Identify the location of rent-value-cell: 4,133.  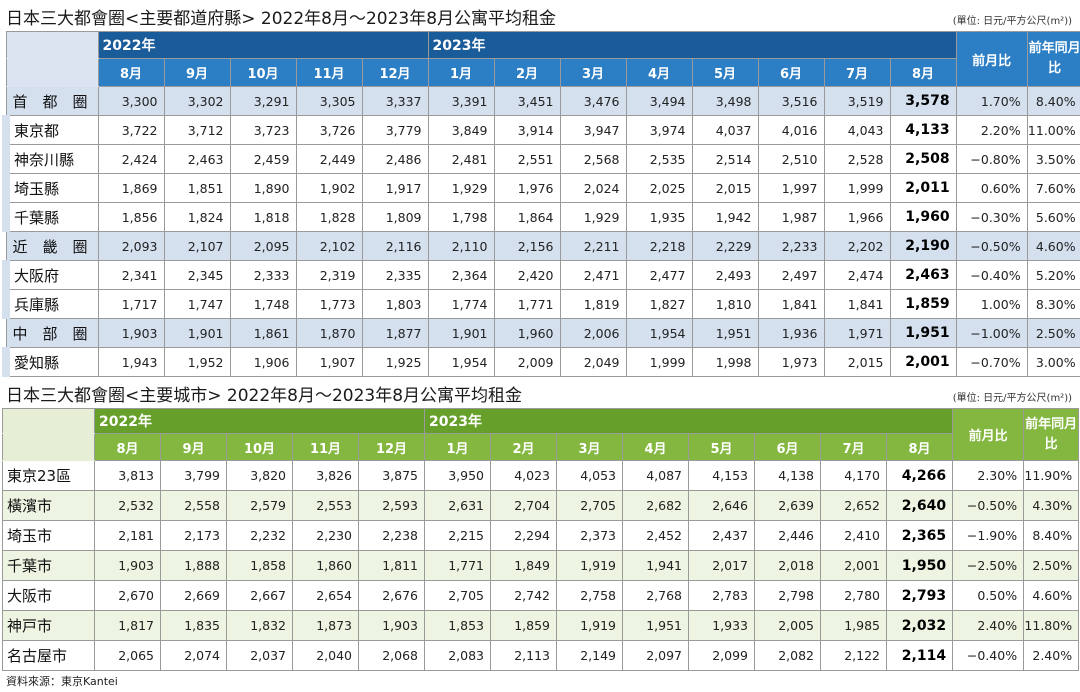
(923, 130).